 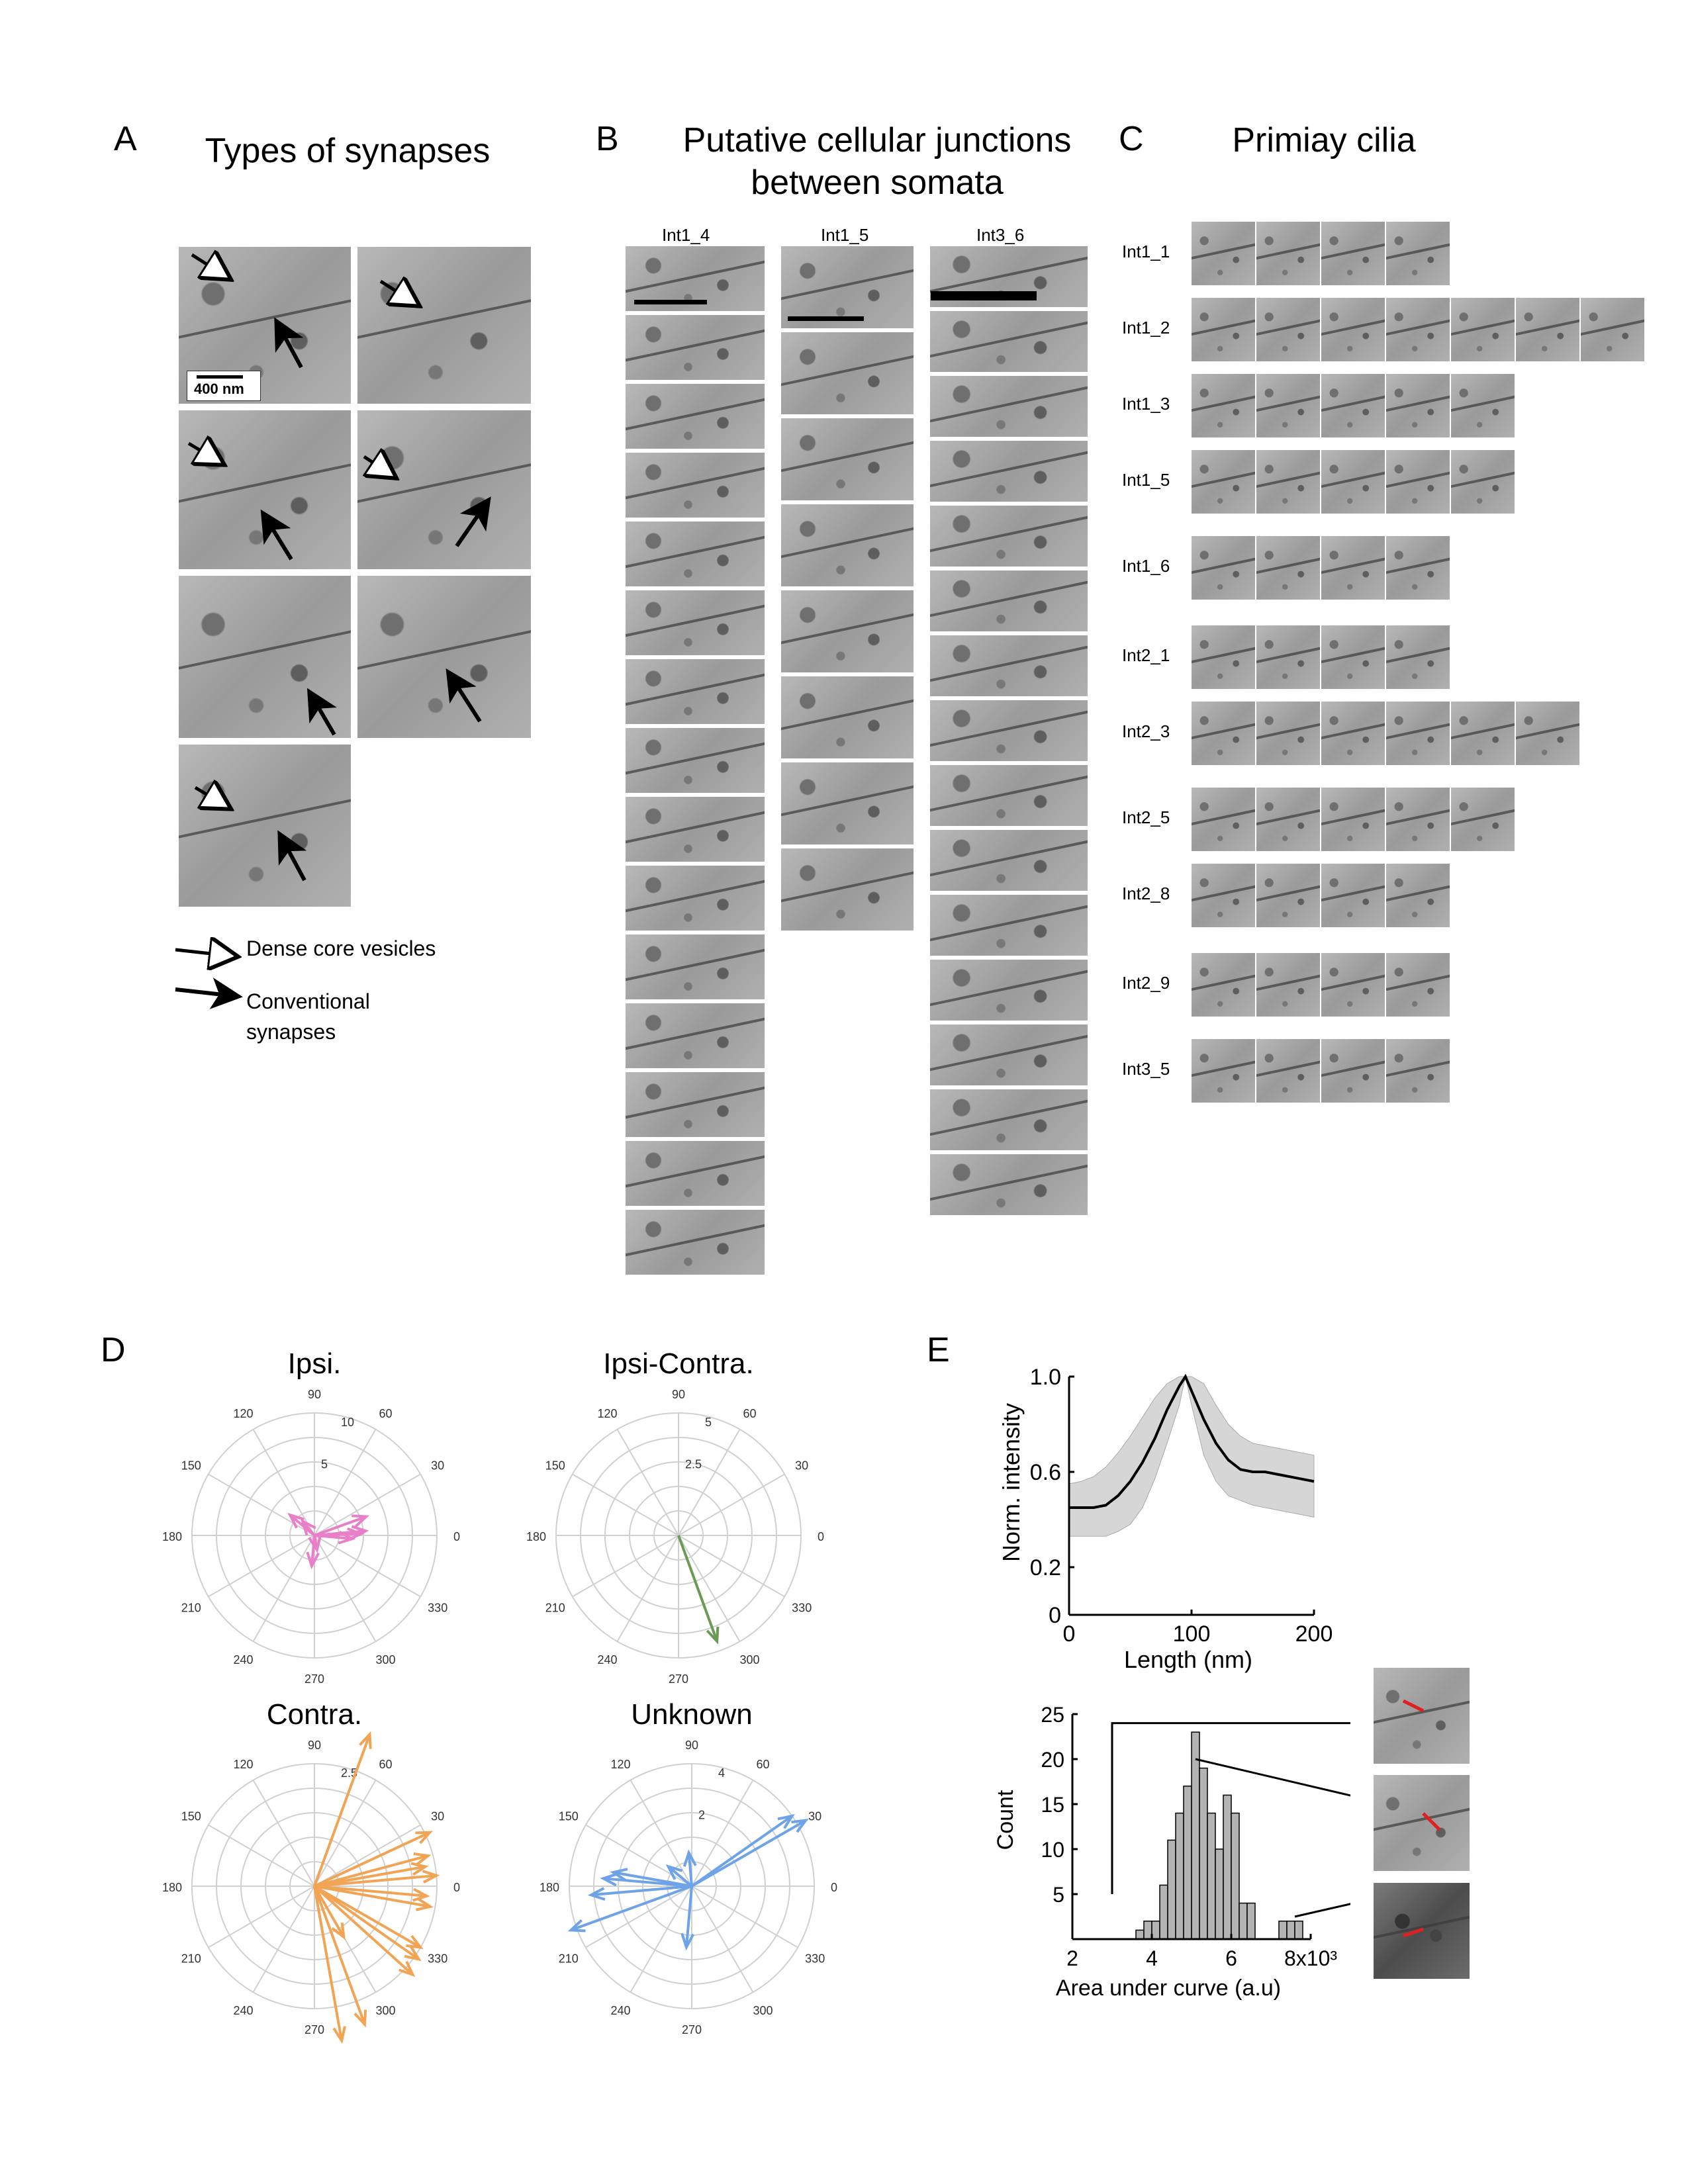 I want to click on polar-plot-title: Ipsi-Contra., so click(x=678, y=1363).